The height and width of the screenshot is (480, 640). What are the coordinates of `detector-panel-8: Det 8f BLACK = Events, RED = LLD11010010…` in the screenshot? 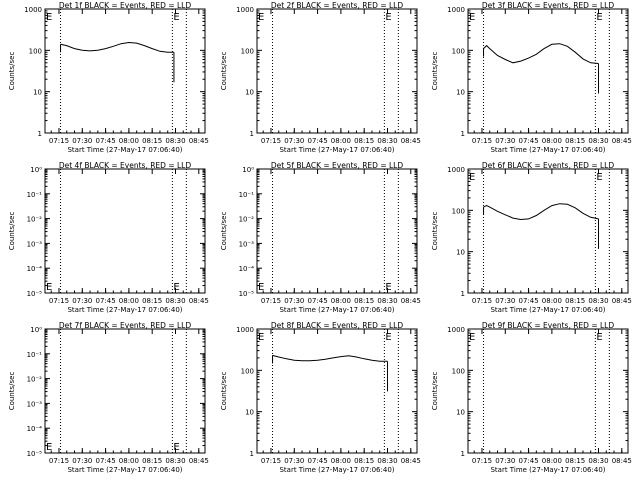 It's located at (320, 397).